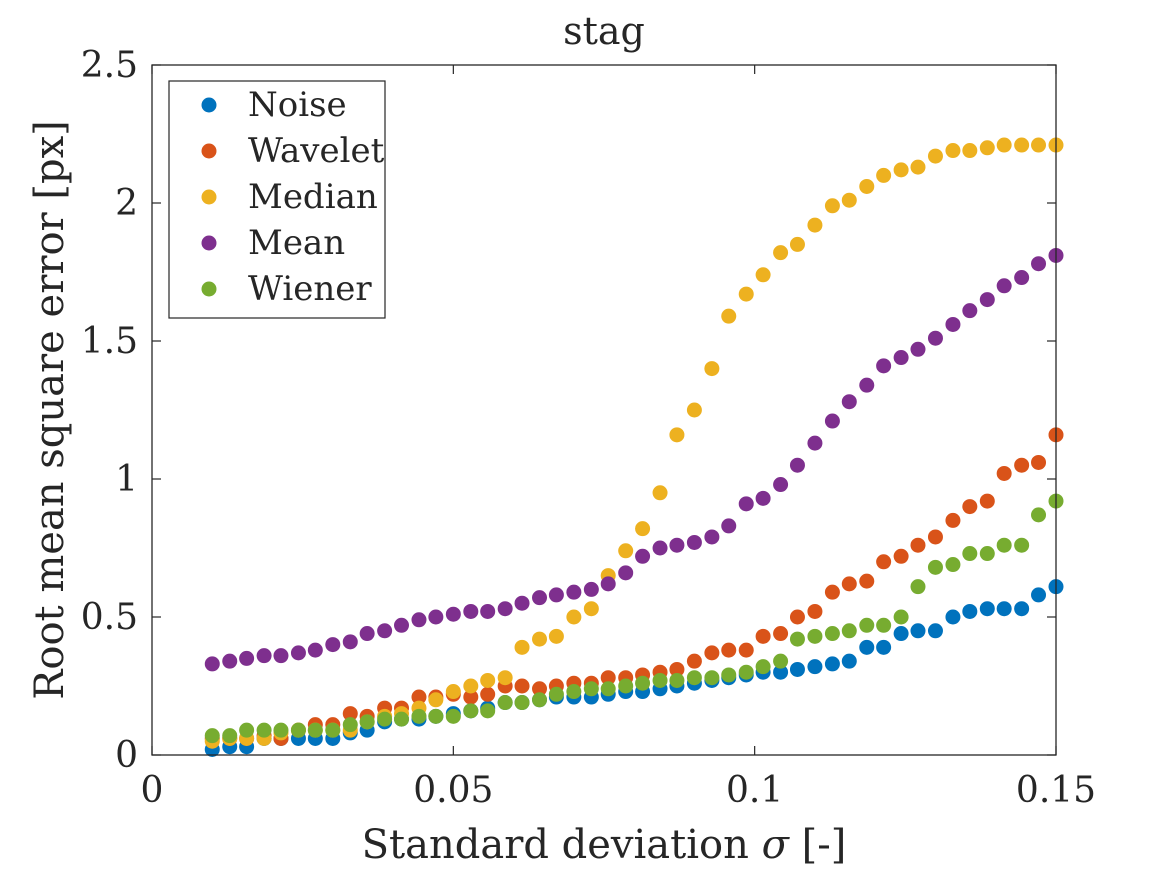 The width and height of the screenshot is (1167, 875). I want to click on y-tick-label: 1, so click(126, 479).